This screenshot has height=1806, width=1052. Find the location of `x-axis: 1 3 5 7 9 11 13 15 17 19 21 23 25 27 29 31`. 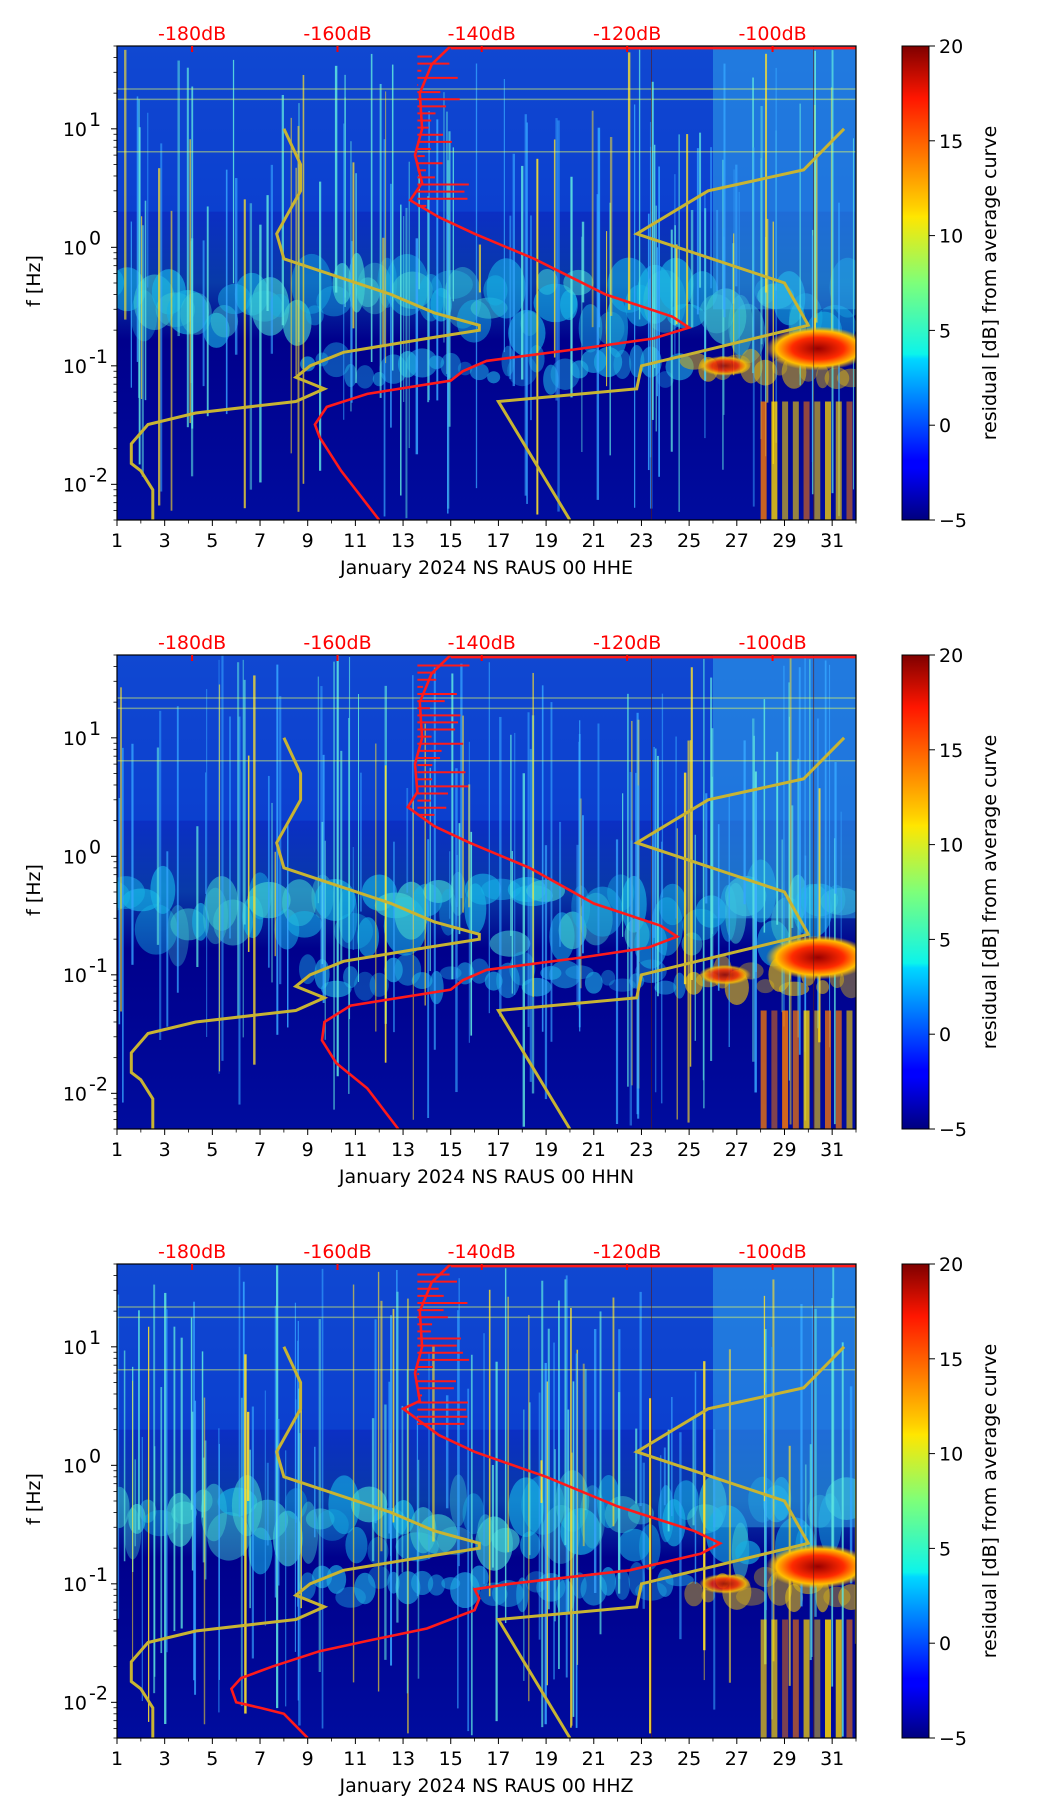

x-axis: 1 3 5 7 9 11 13 15 17 19 21 23 25 27 29 31 is located at coordinates (484, 536).